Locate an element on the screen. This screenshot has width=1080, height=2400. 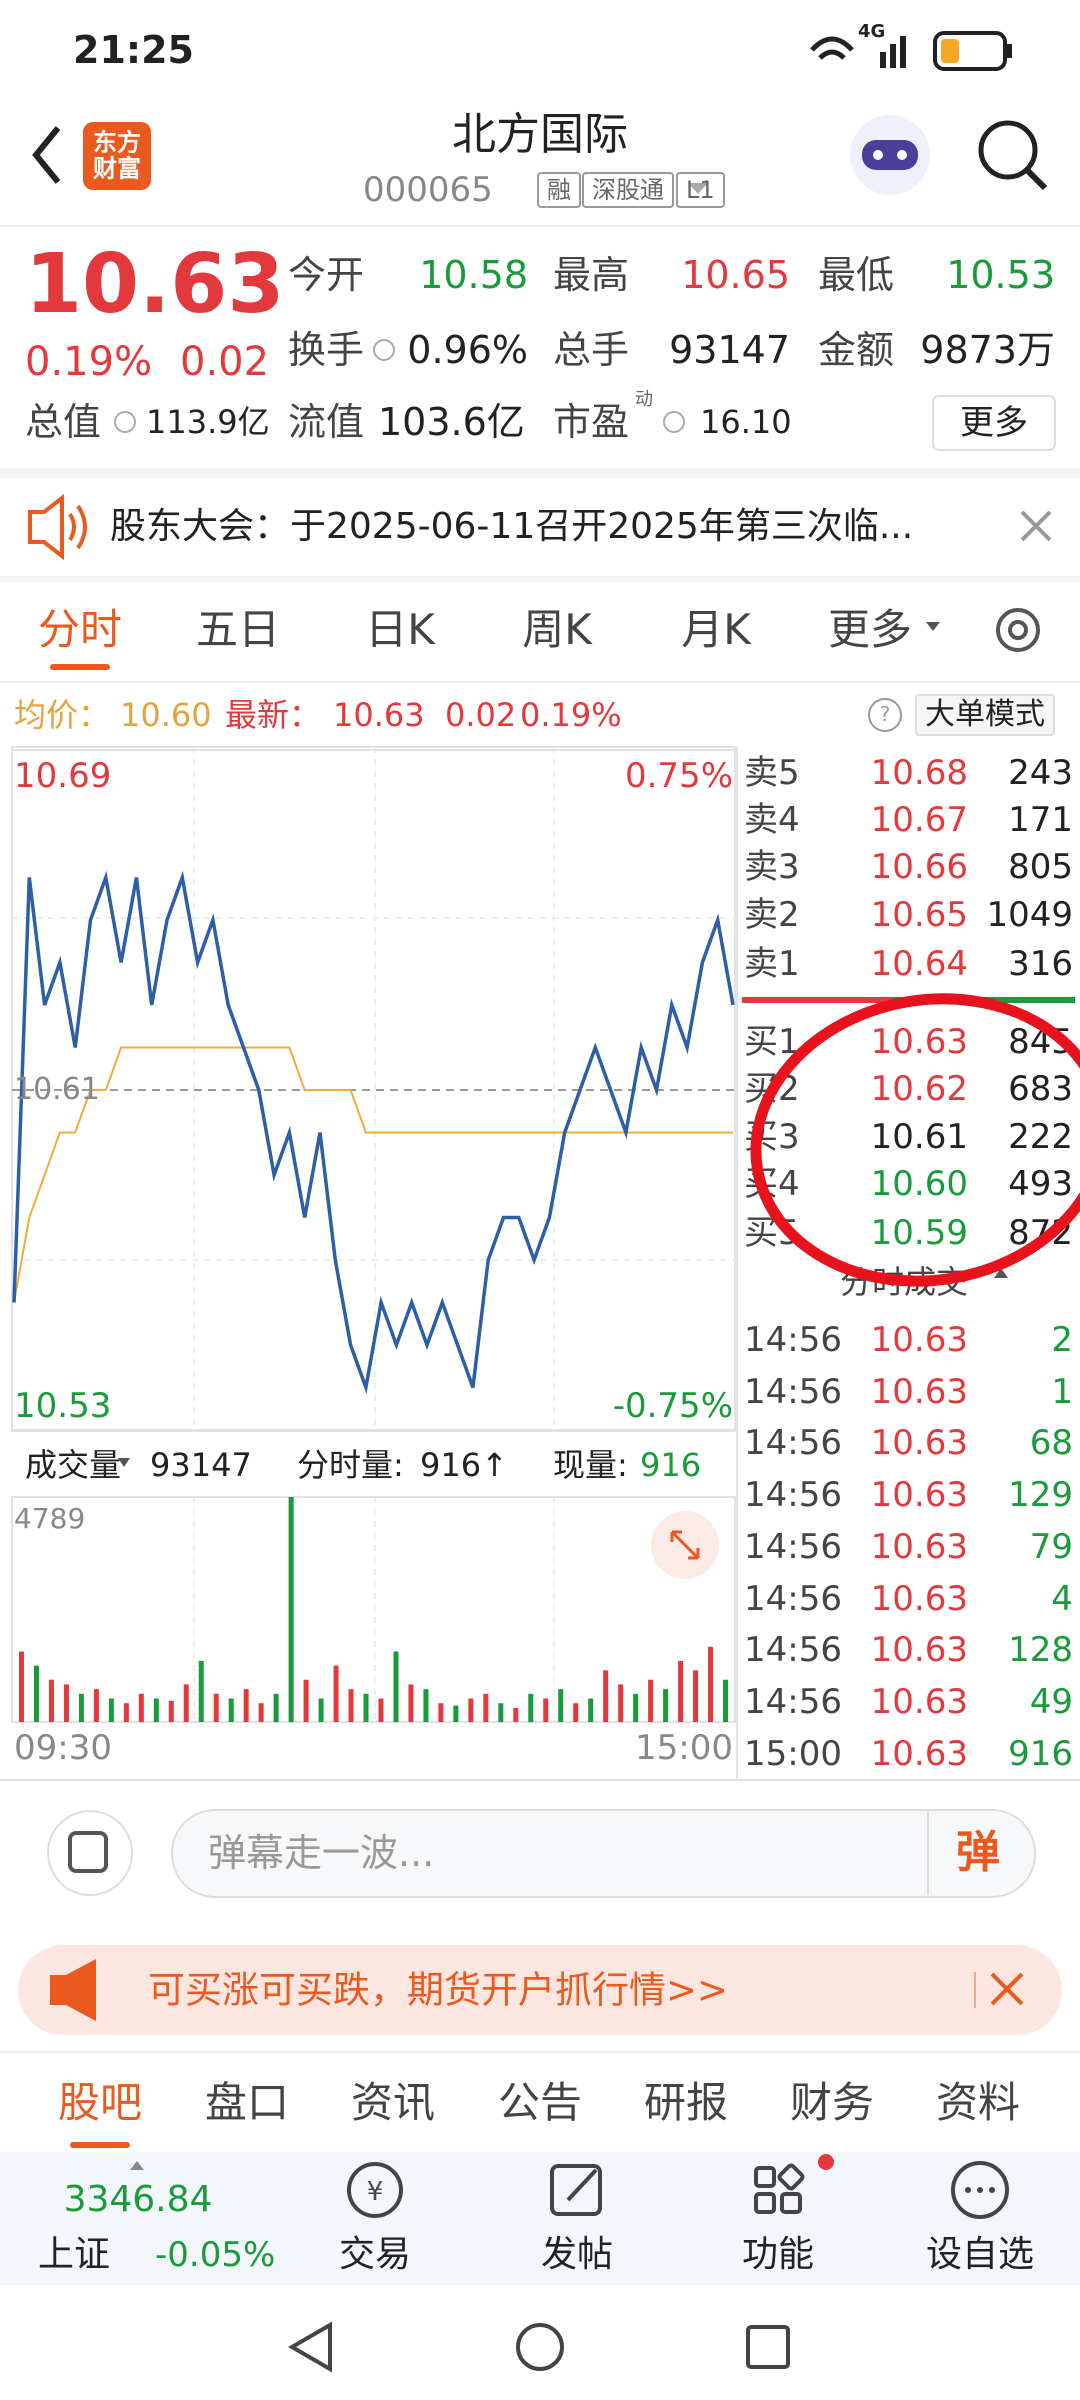
content-tab: 研报 is located at coordinates (686, 2102).